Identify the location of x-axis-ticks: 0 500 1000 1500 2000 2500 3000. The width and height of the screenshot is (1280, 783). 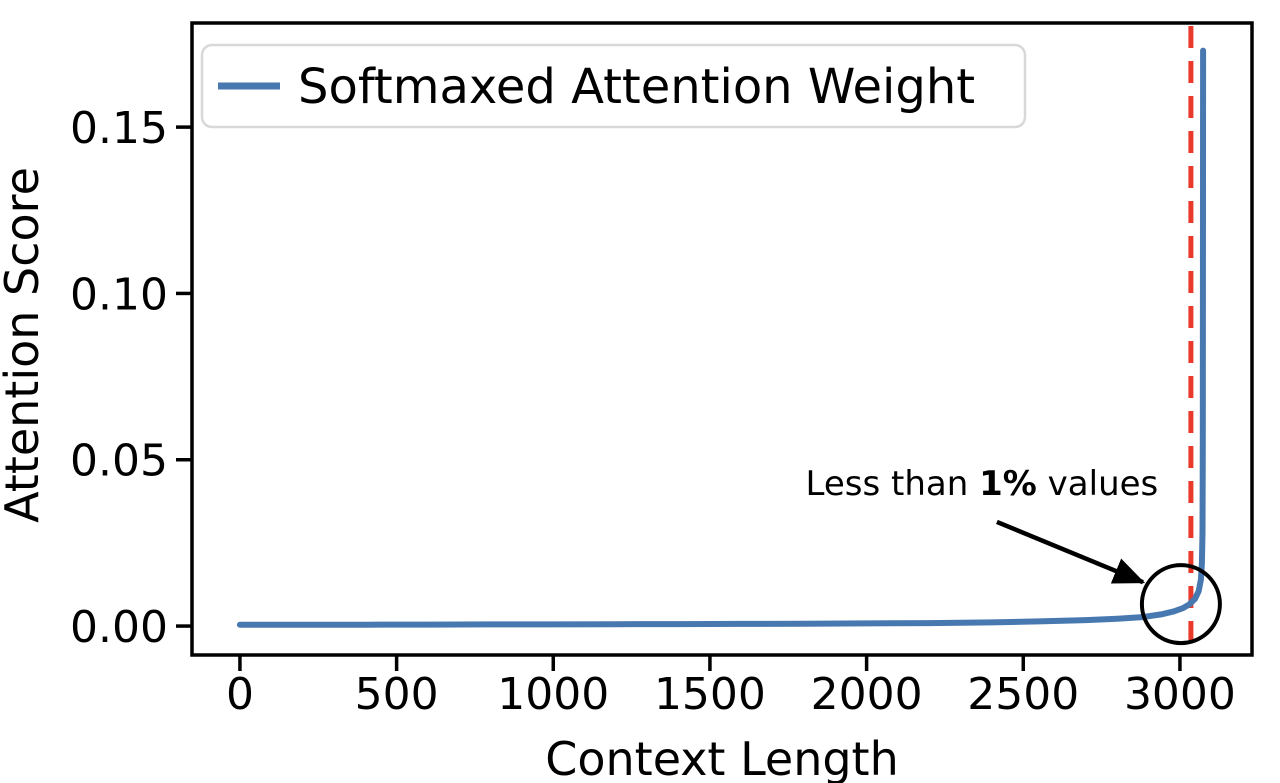
(731, 687).